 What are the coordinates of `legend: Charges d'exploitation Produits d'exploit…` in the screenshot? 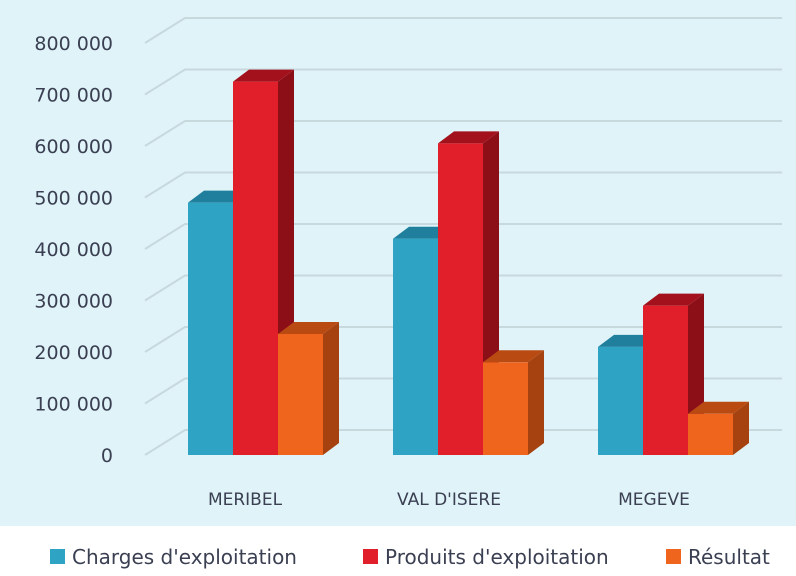 It's located at (410, 557).